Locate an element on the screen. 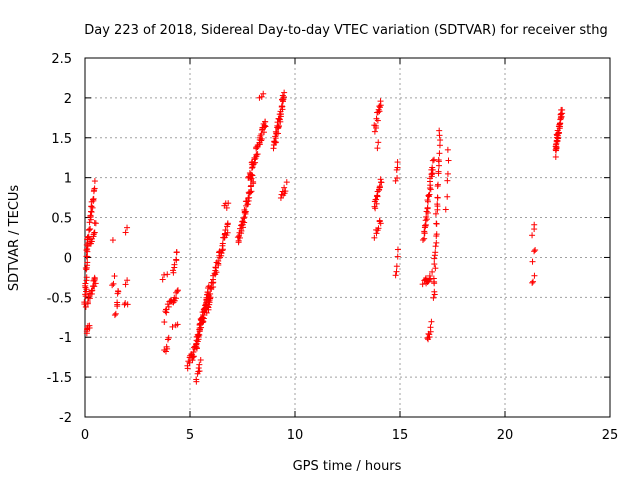 This screenshot has height=480, width=640. y-tick-label: -2 is located at coordinates (65, 418).